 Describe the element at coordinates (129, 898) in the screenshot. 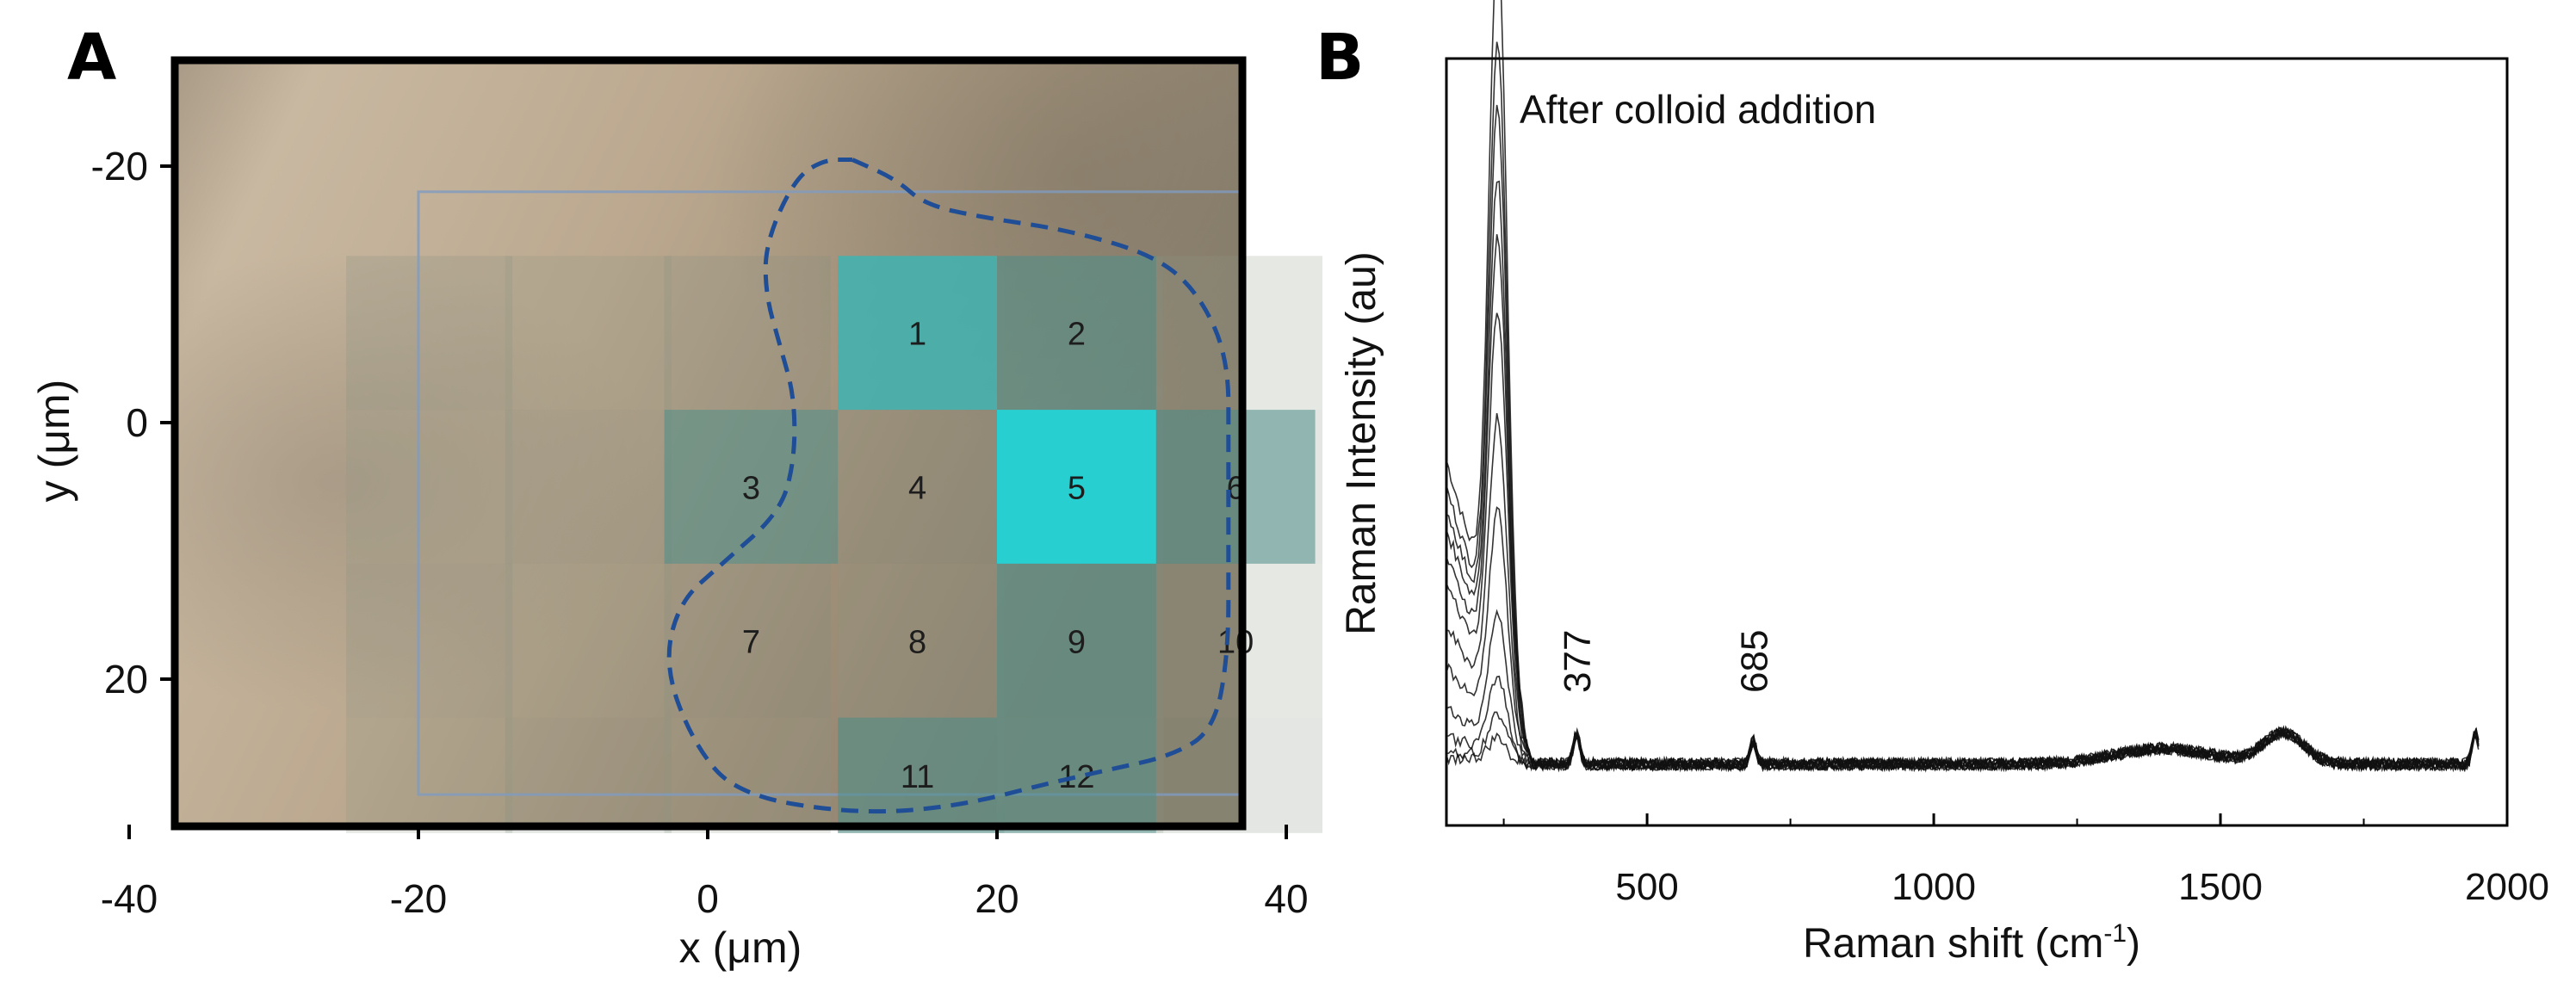

I see `x-tick-label: -40` at that location.